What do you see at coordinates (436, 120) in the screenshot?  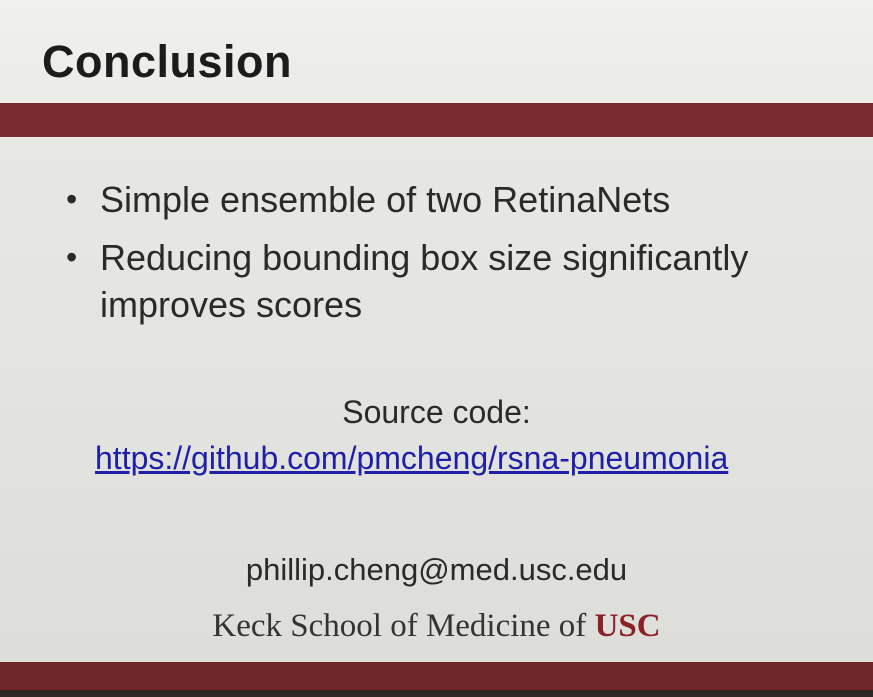 I see `top-band` at bounding box center [436, 120].